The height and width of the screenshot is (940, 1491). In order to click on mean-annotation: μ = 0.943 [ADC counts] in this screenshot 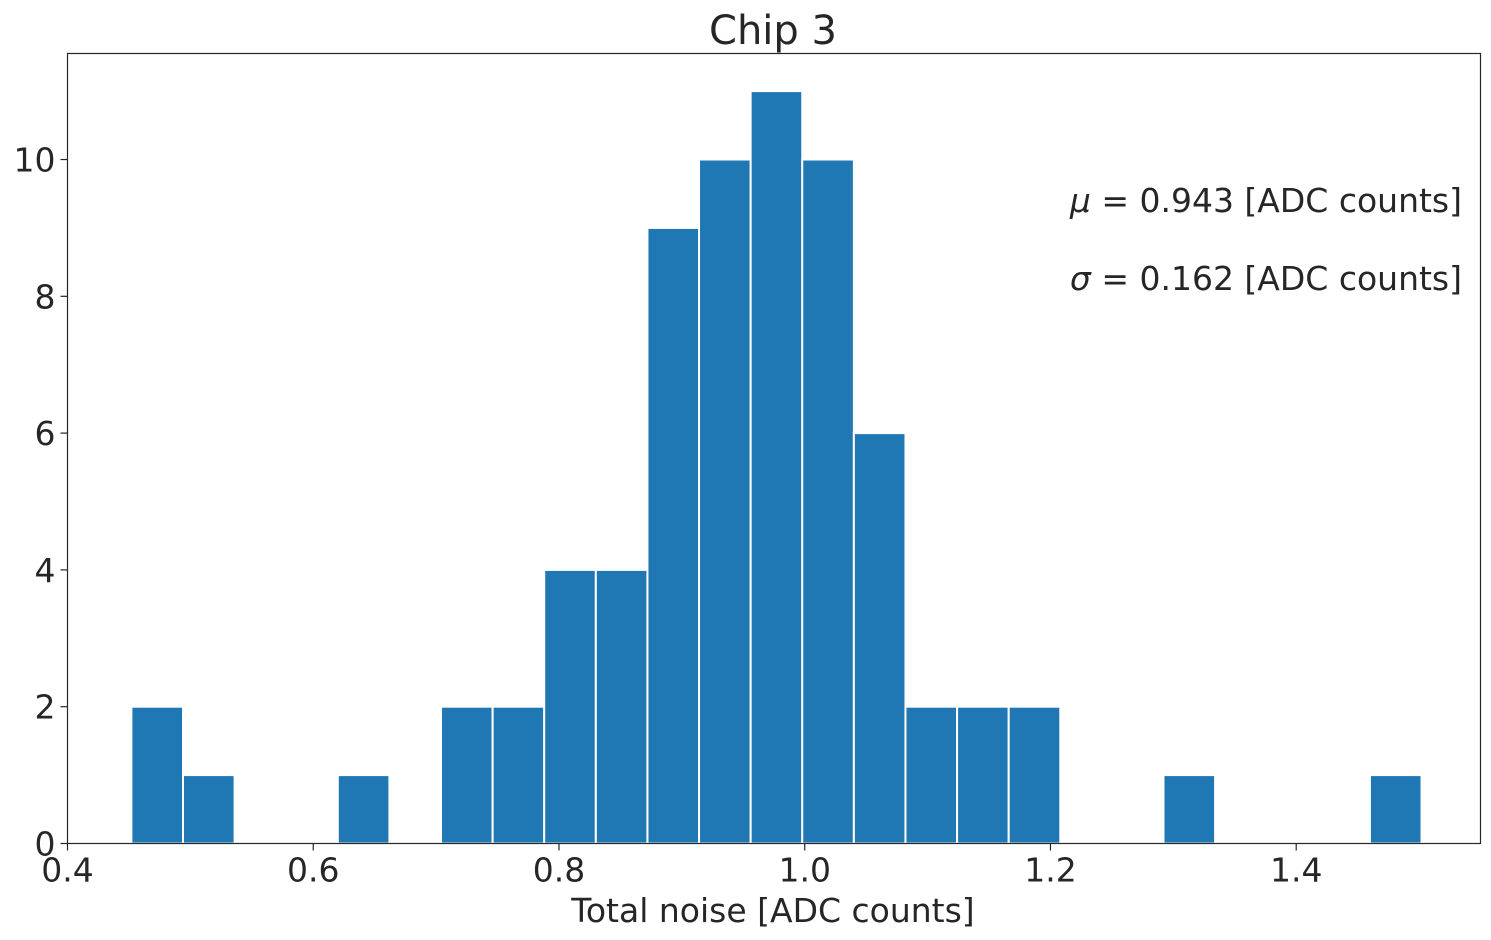, I will do `click(1265, 200)`.